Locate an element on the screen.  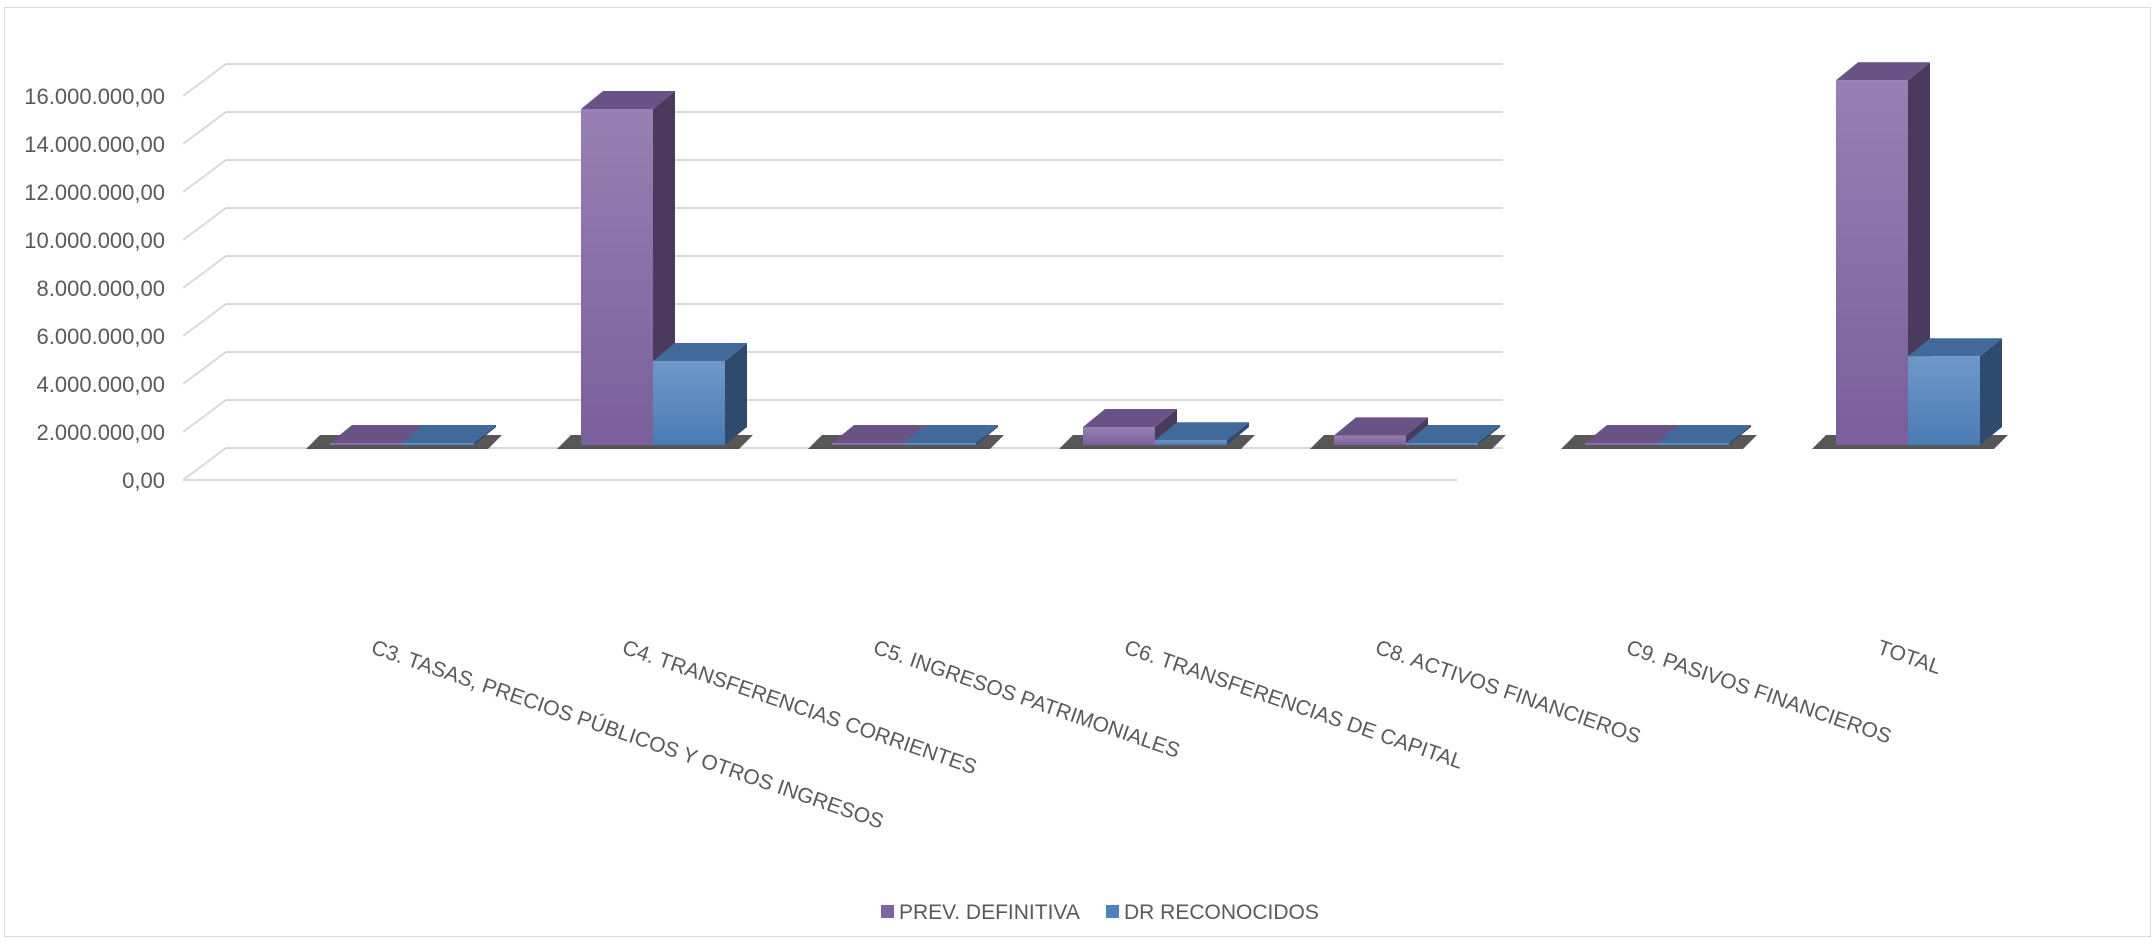
legend: PREV. DEFINITIVA DR RECONOCIDOS is located at coordinates (1100, 912).